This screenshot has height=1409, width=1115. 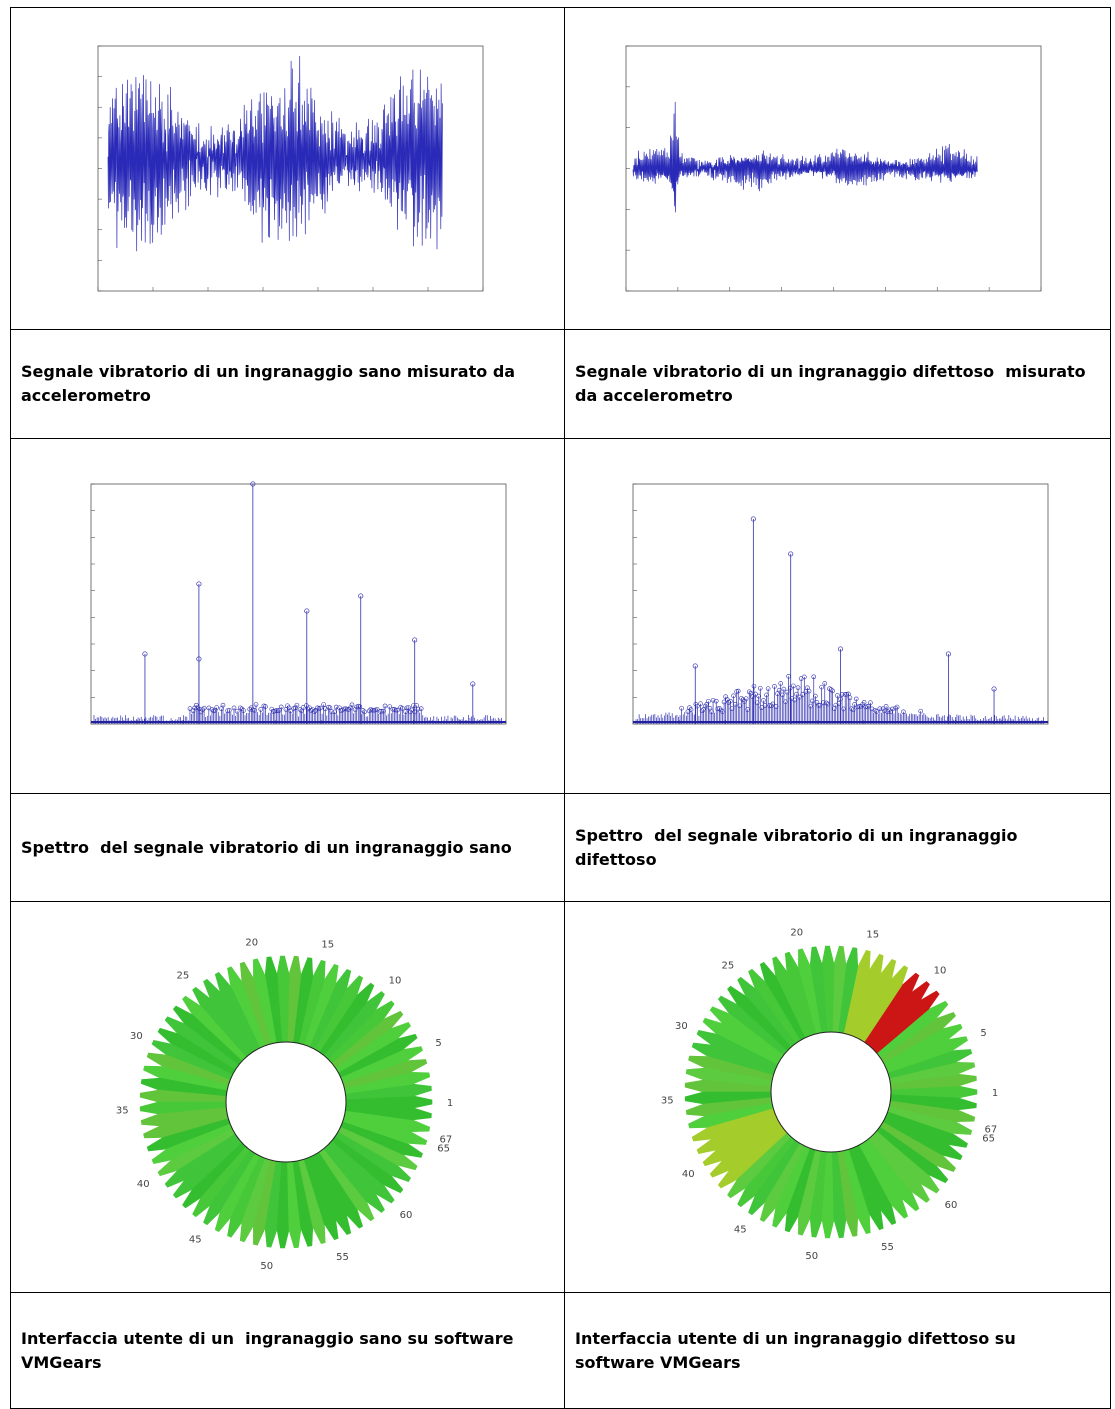 I want to click on tooth-label: 55, so click(x=342, y=1257).